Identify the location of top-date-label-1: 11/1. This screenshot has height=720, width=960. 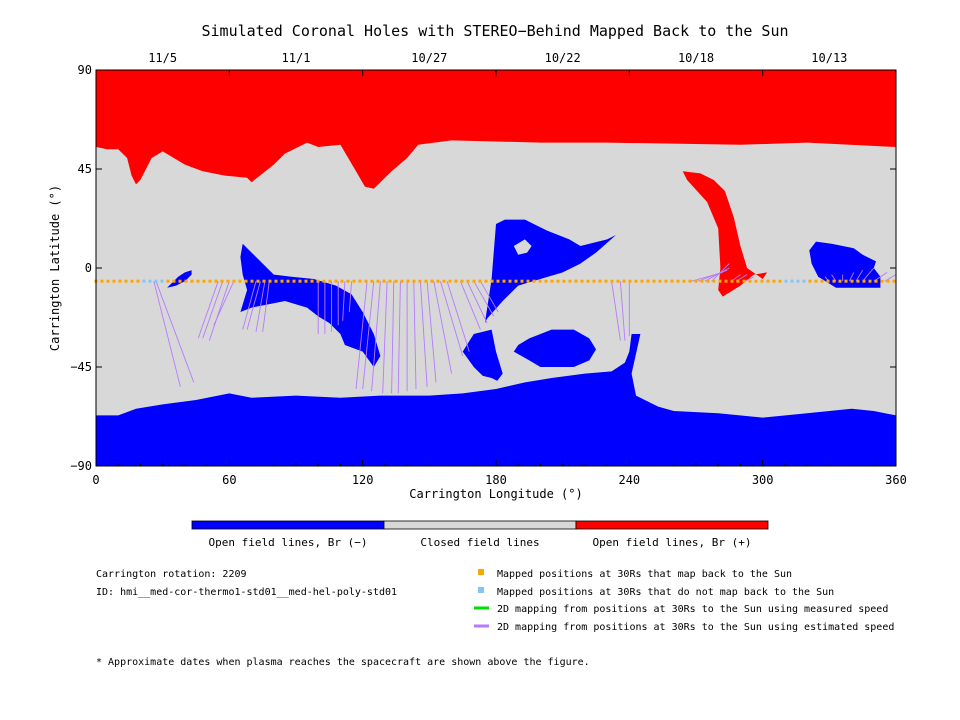
(296, 58).